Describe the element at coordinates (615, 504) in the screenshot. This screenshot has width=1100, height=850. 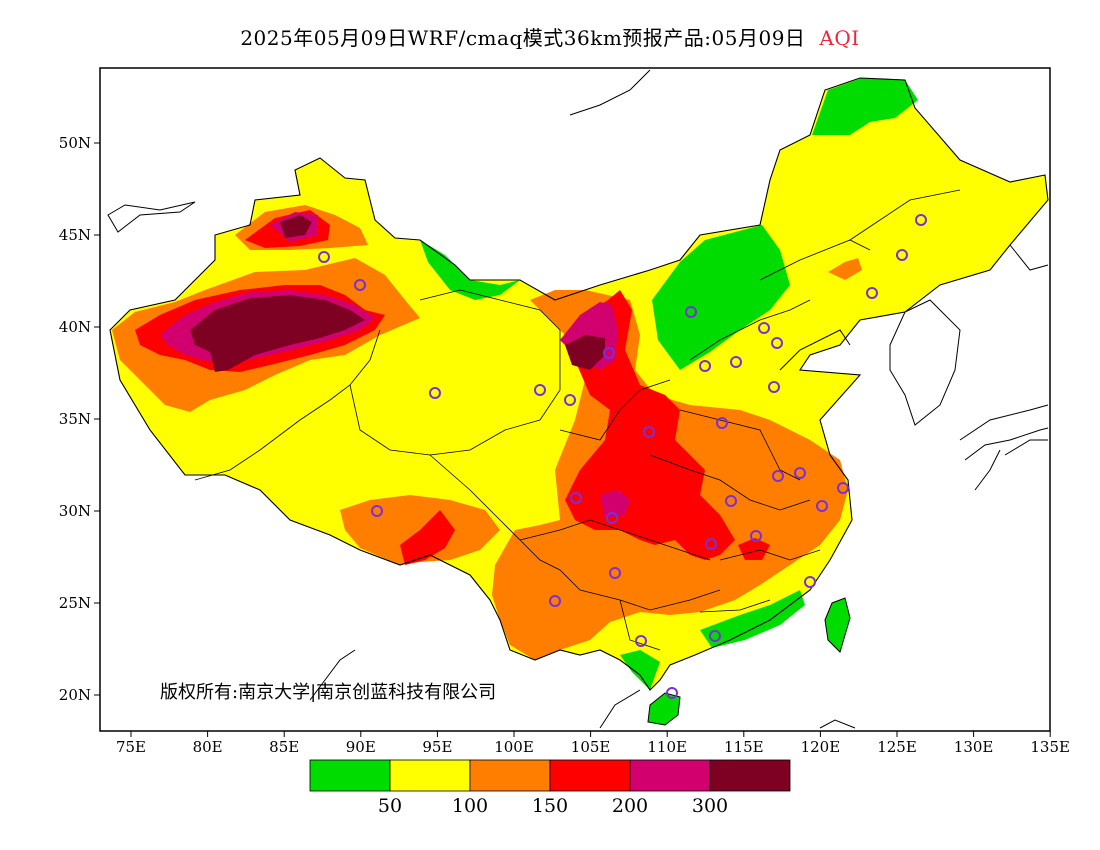
I see `region-magenta-central` at that location.